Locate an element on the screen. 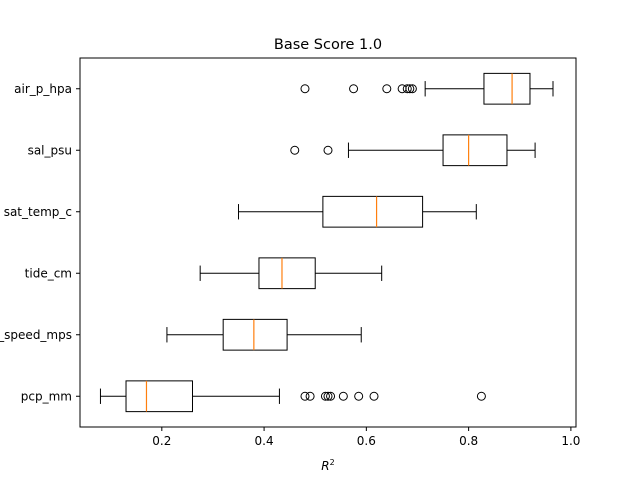 This screenshot has height=480, width=640. x-tick-label: 0.2 is located at coordinates (161, 441).